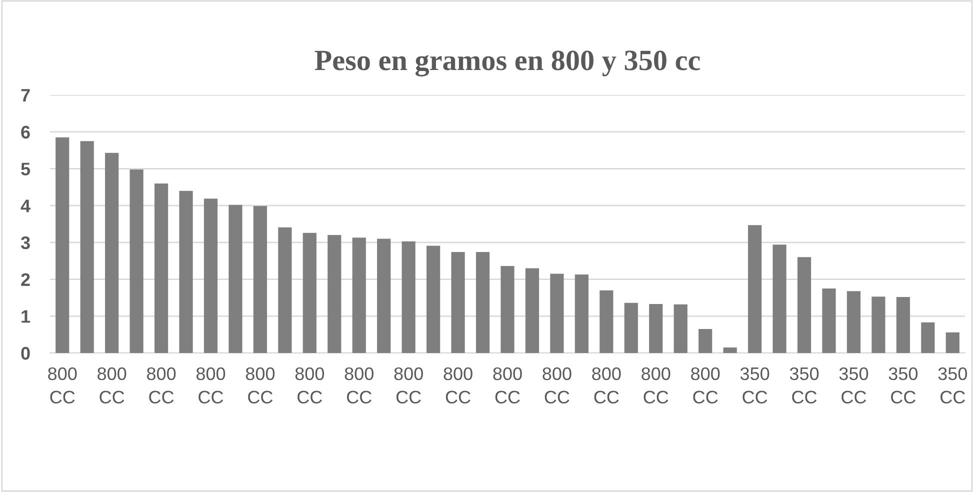 The image size is (974, 492). I want to click on y-tick-label: 4, so click(25, 206).